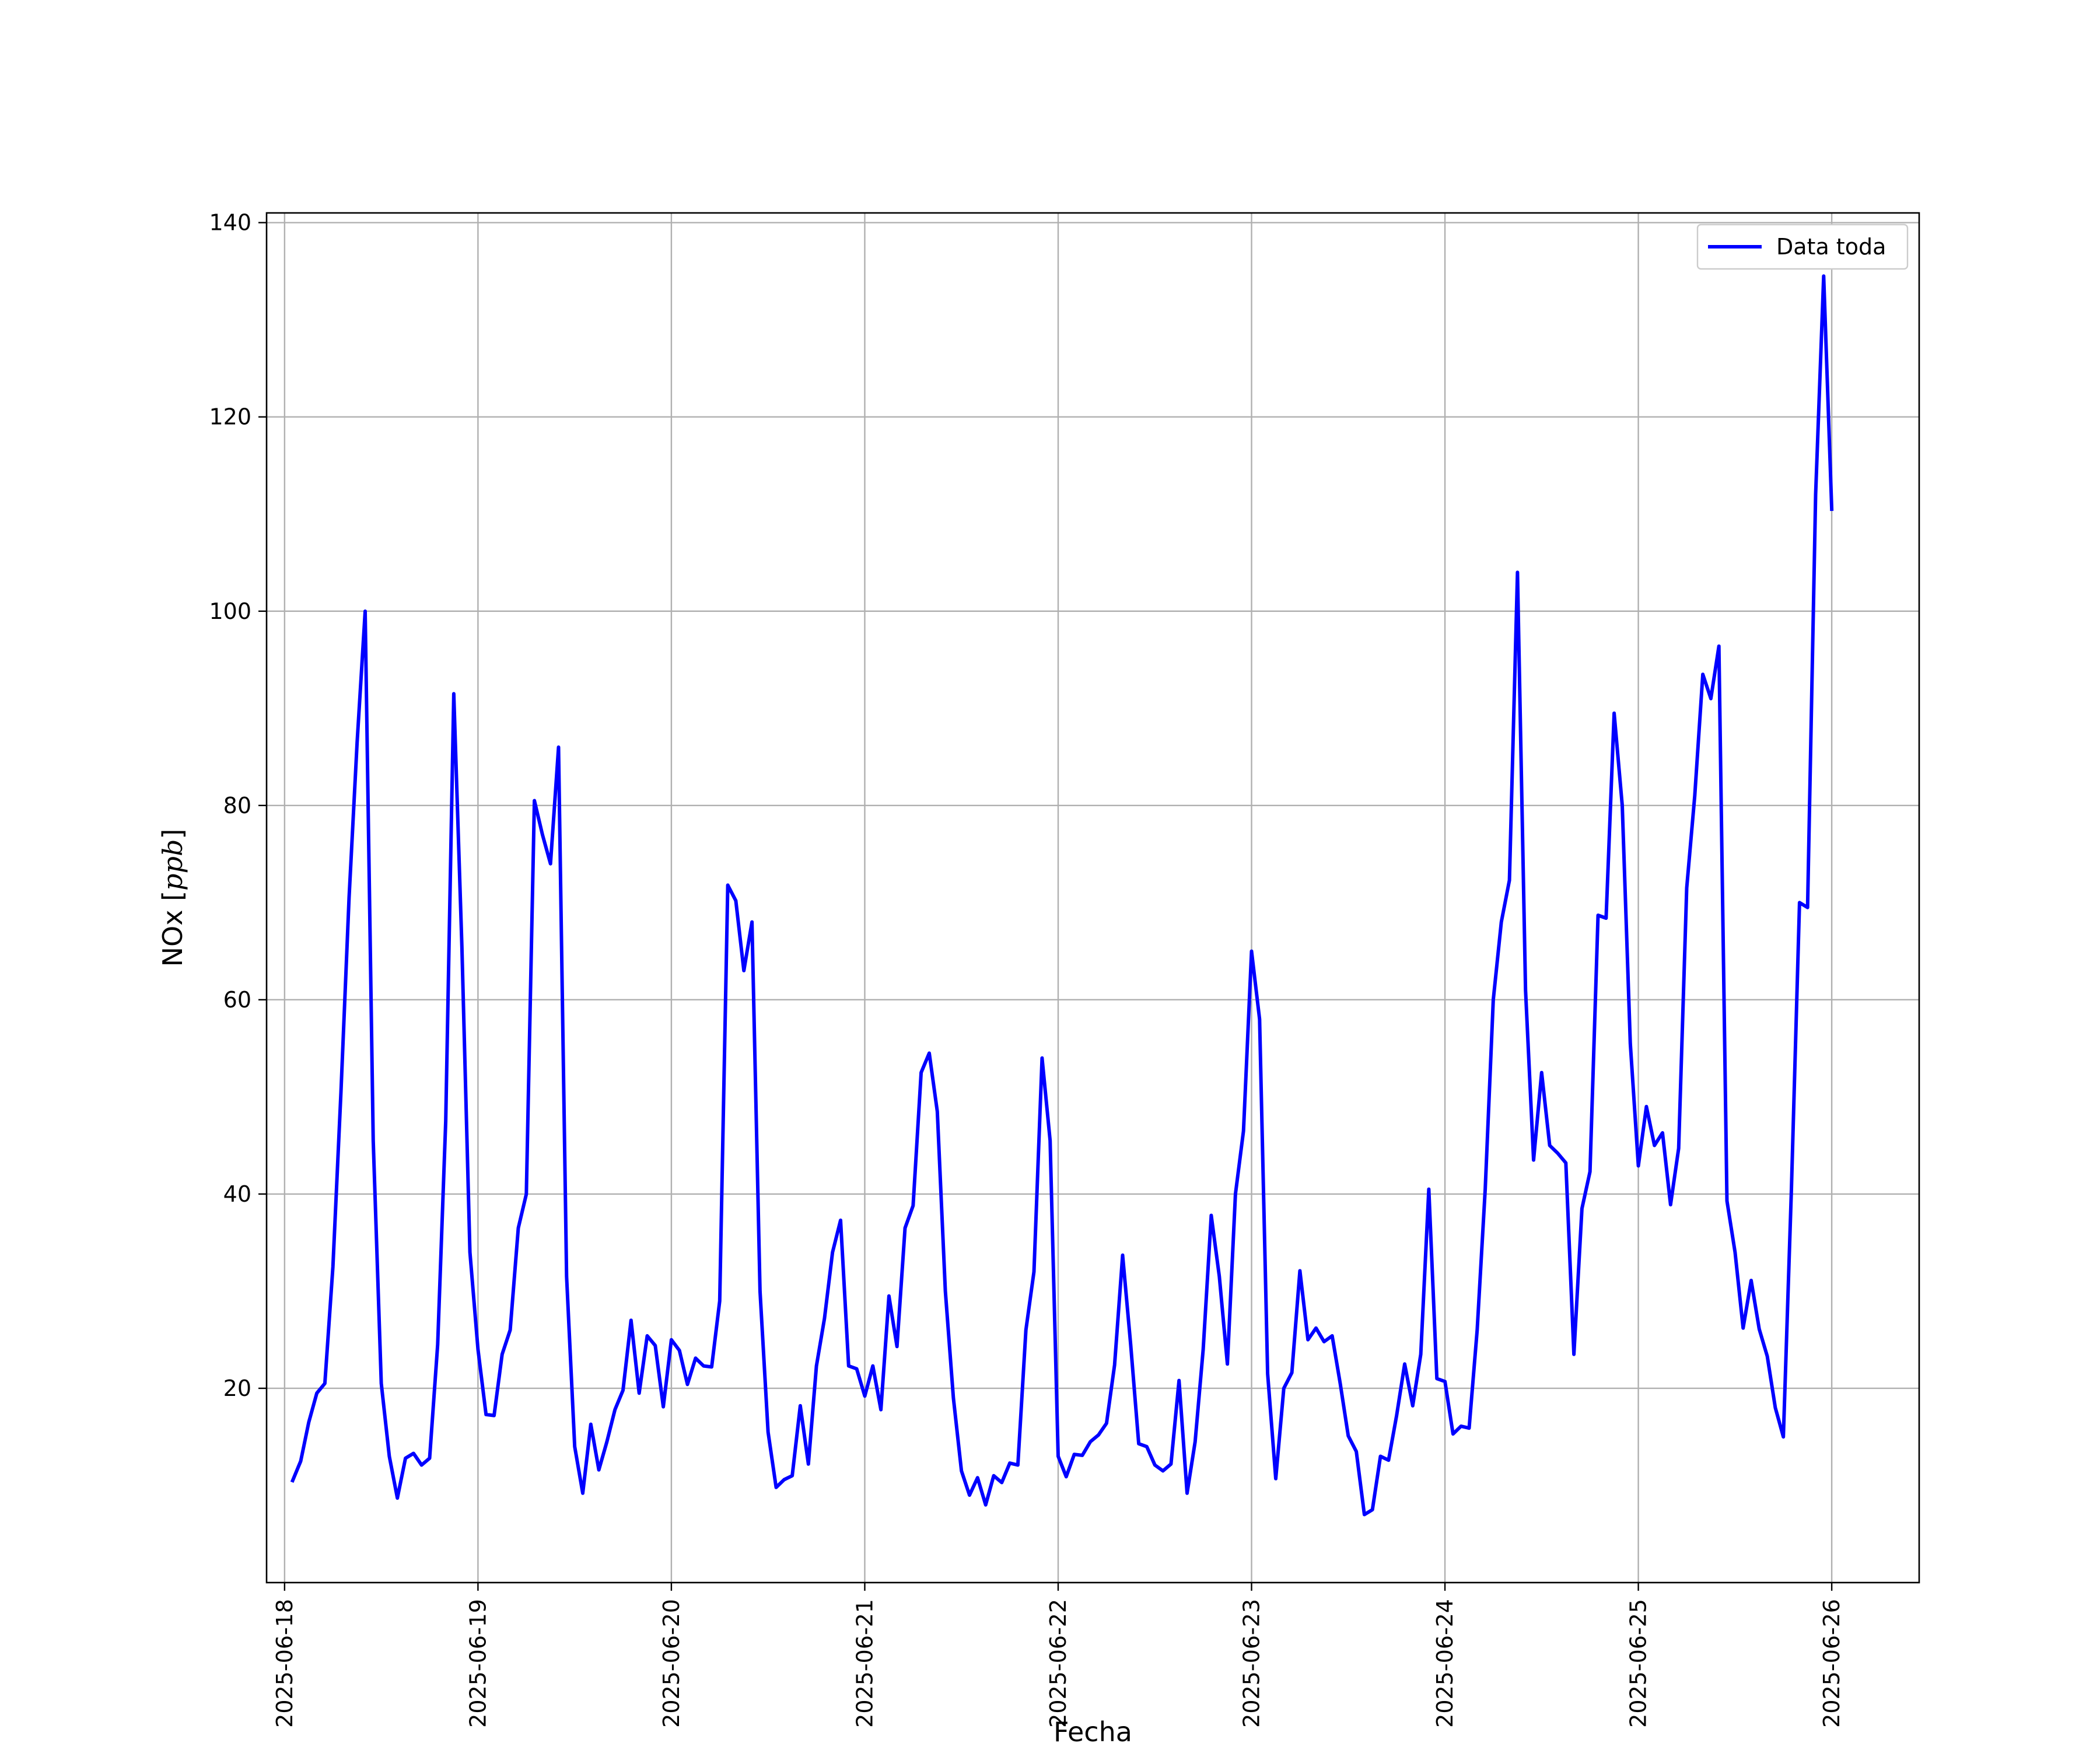 Image resolution: width=2100 pixels, height=1750 pixels. What do you see at coordinates (1093, 1732) in the screenshot?
I see `x-axis-title: Fecha` at bounding box center [1093, 1732].